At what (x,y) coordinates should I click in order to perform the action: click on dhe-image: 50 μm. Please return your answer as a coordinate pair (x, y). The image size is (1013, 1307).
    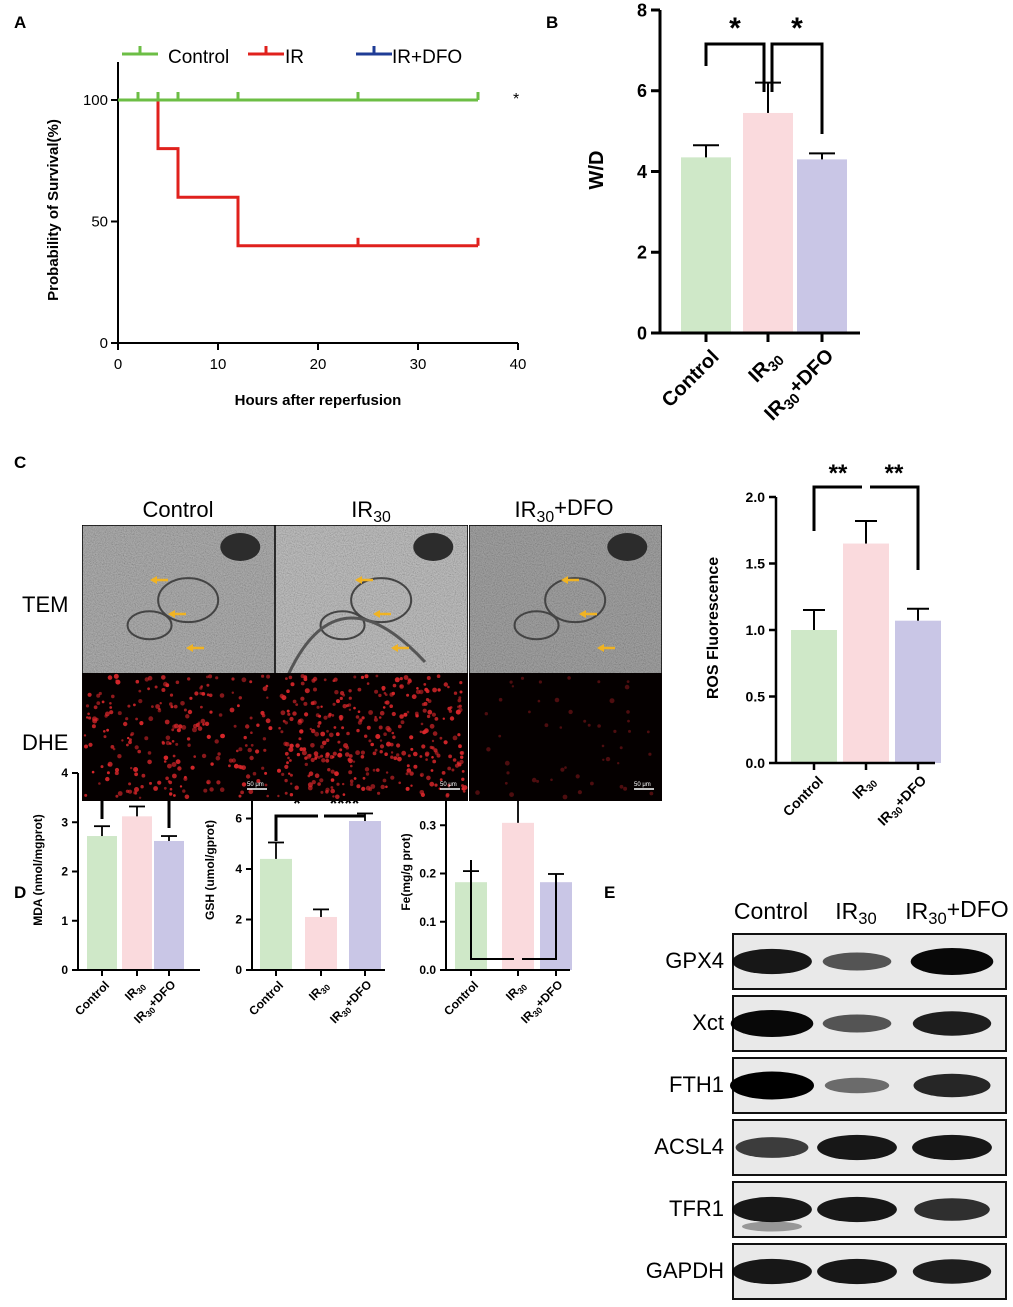
    Looking at the image, I should click on (371, 737).